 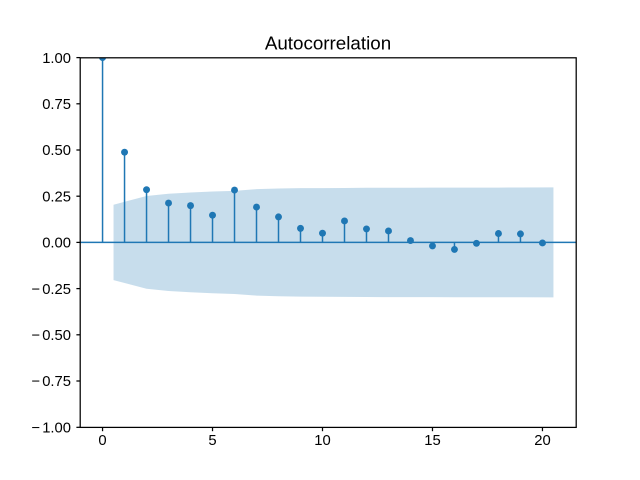 What do you see at coordinates (322, 441) in the screenshot?
I see `svg-text: 10` at bounding box center [322, 441].